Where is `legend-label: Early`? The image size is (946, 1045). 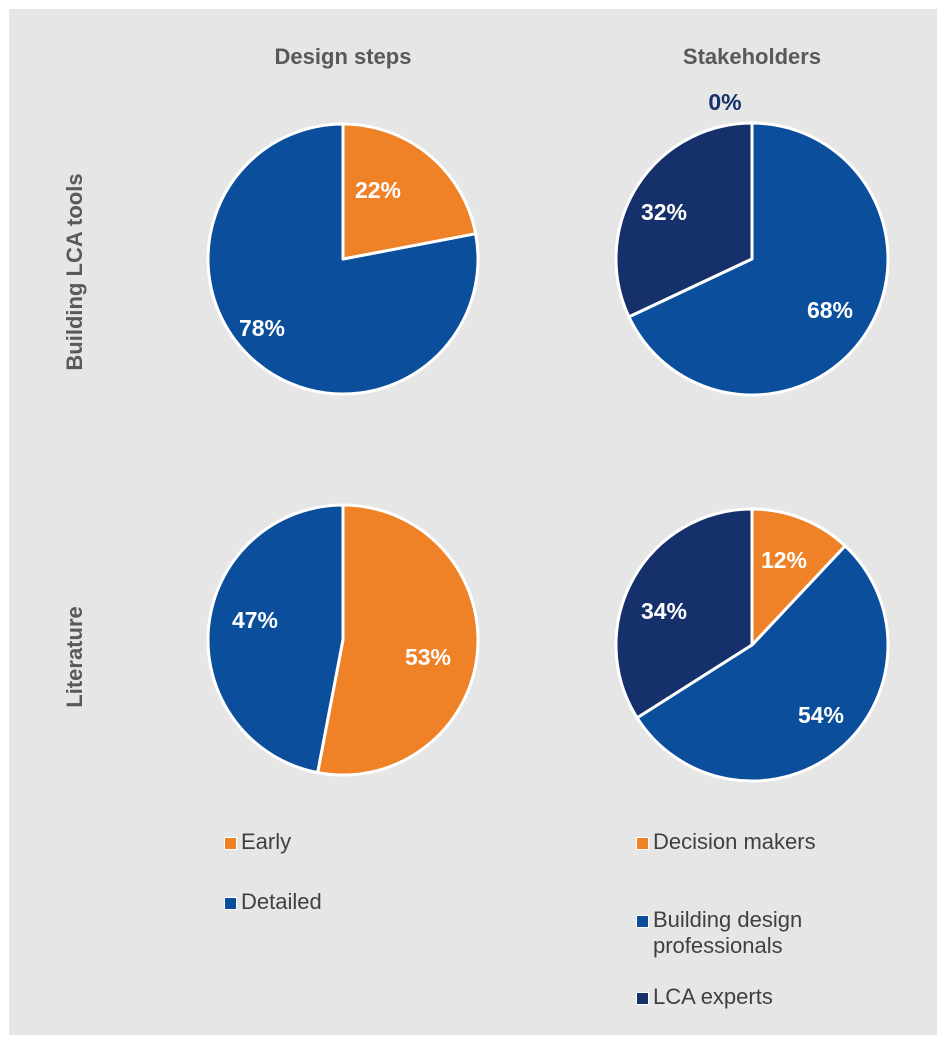 legend-label: Early is located at coordinates (266, 841).